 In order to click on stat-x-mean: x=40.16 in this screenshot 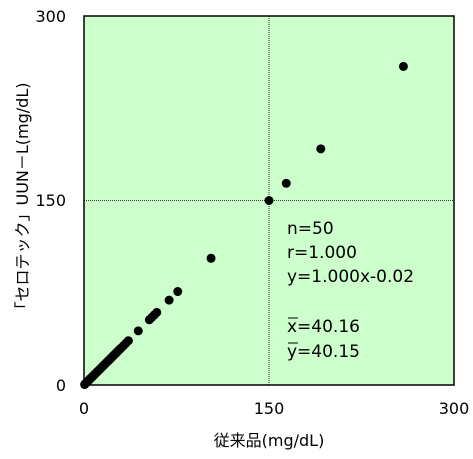, I will do `click(323, 327)`.